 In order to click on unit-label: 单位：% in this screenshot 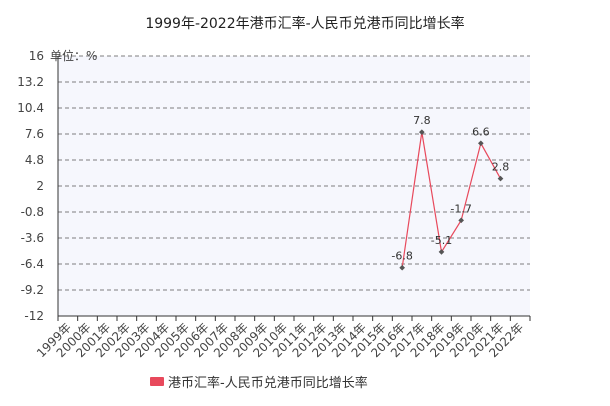, I will do `click(73, 55)`.